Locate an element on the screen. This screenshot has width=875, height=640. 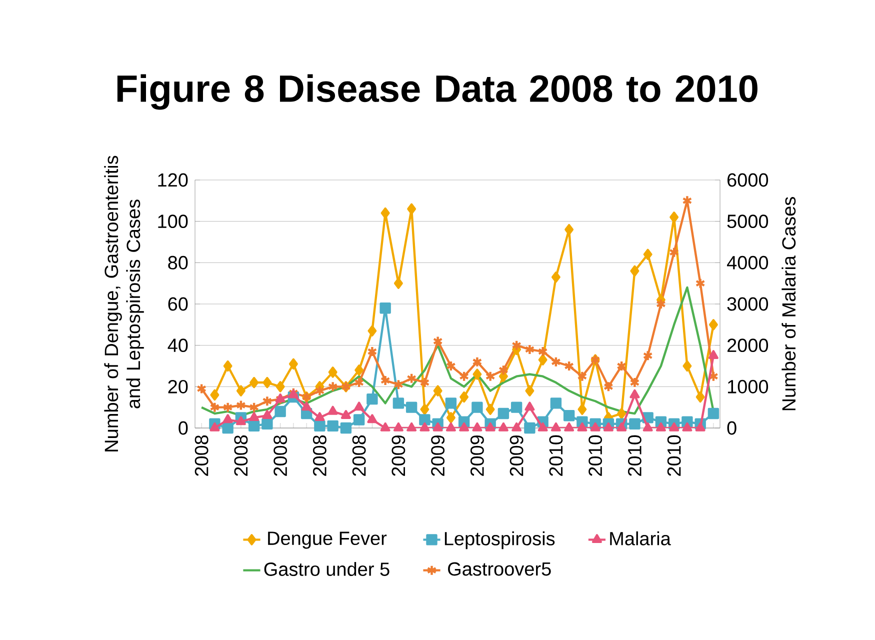
legend-label: Gastro under 5 is located at coordinates (327, 569).